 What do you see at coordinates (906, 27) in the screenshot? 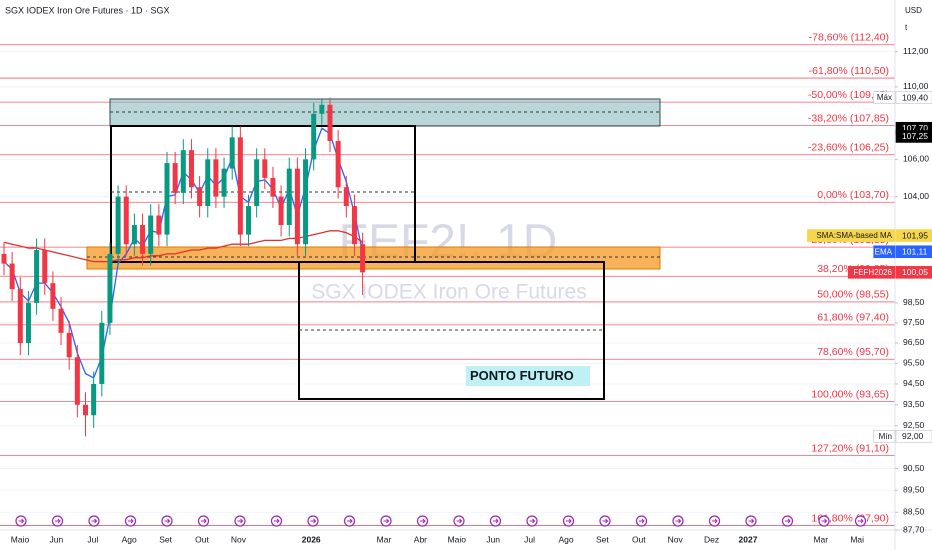
I see `currency-sub: t` at bounding box center [906, 27].